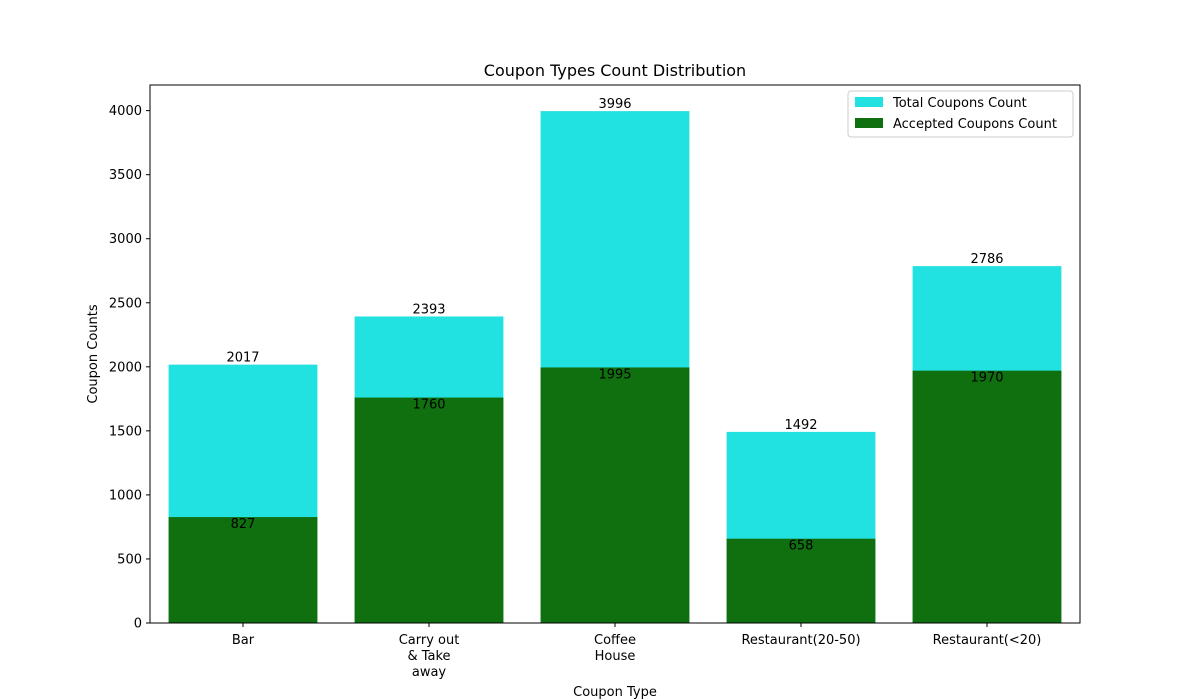  What do you see at coordinates (800, 425) in the screenshot?
I see `data-label-total: 1492` at bounding box center [800, 425].